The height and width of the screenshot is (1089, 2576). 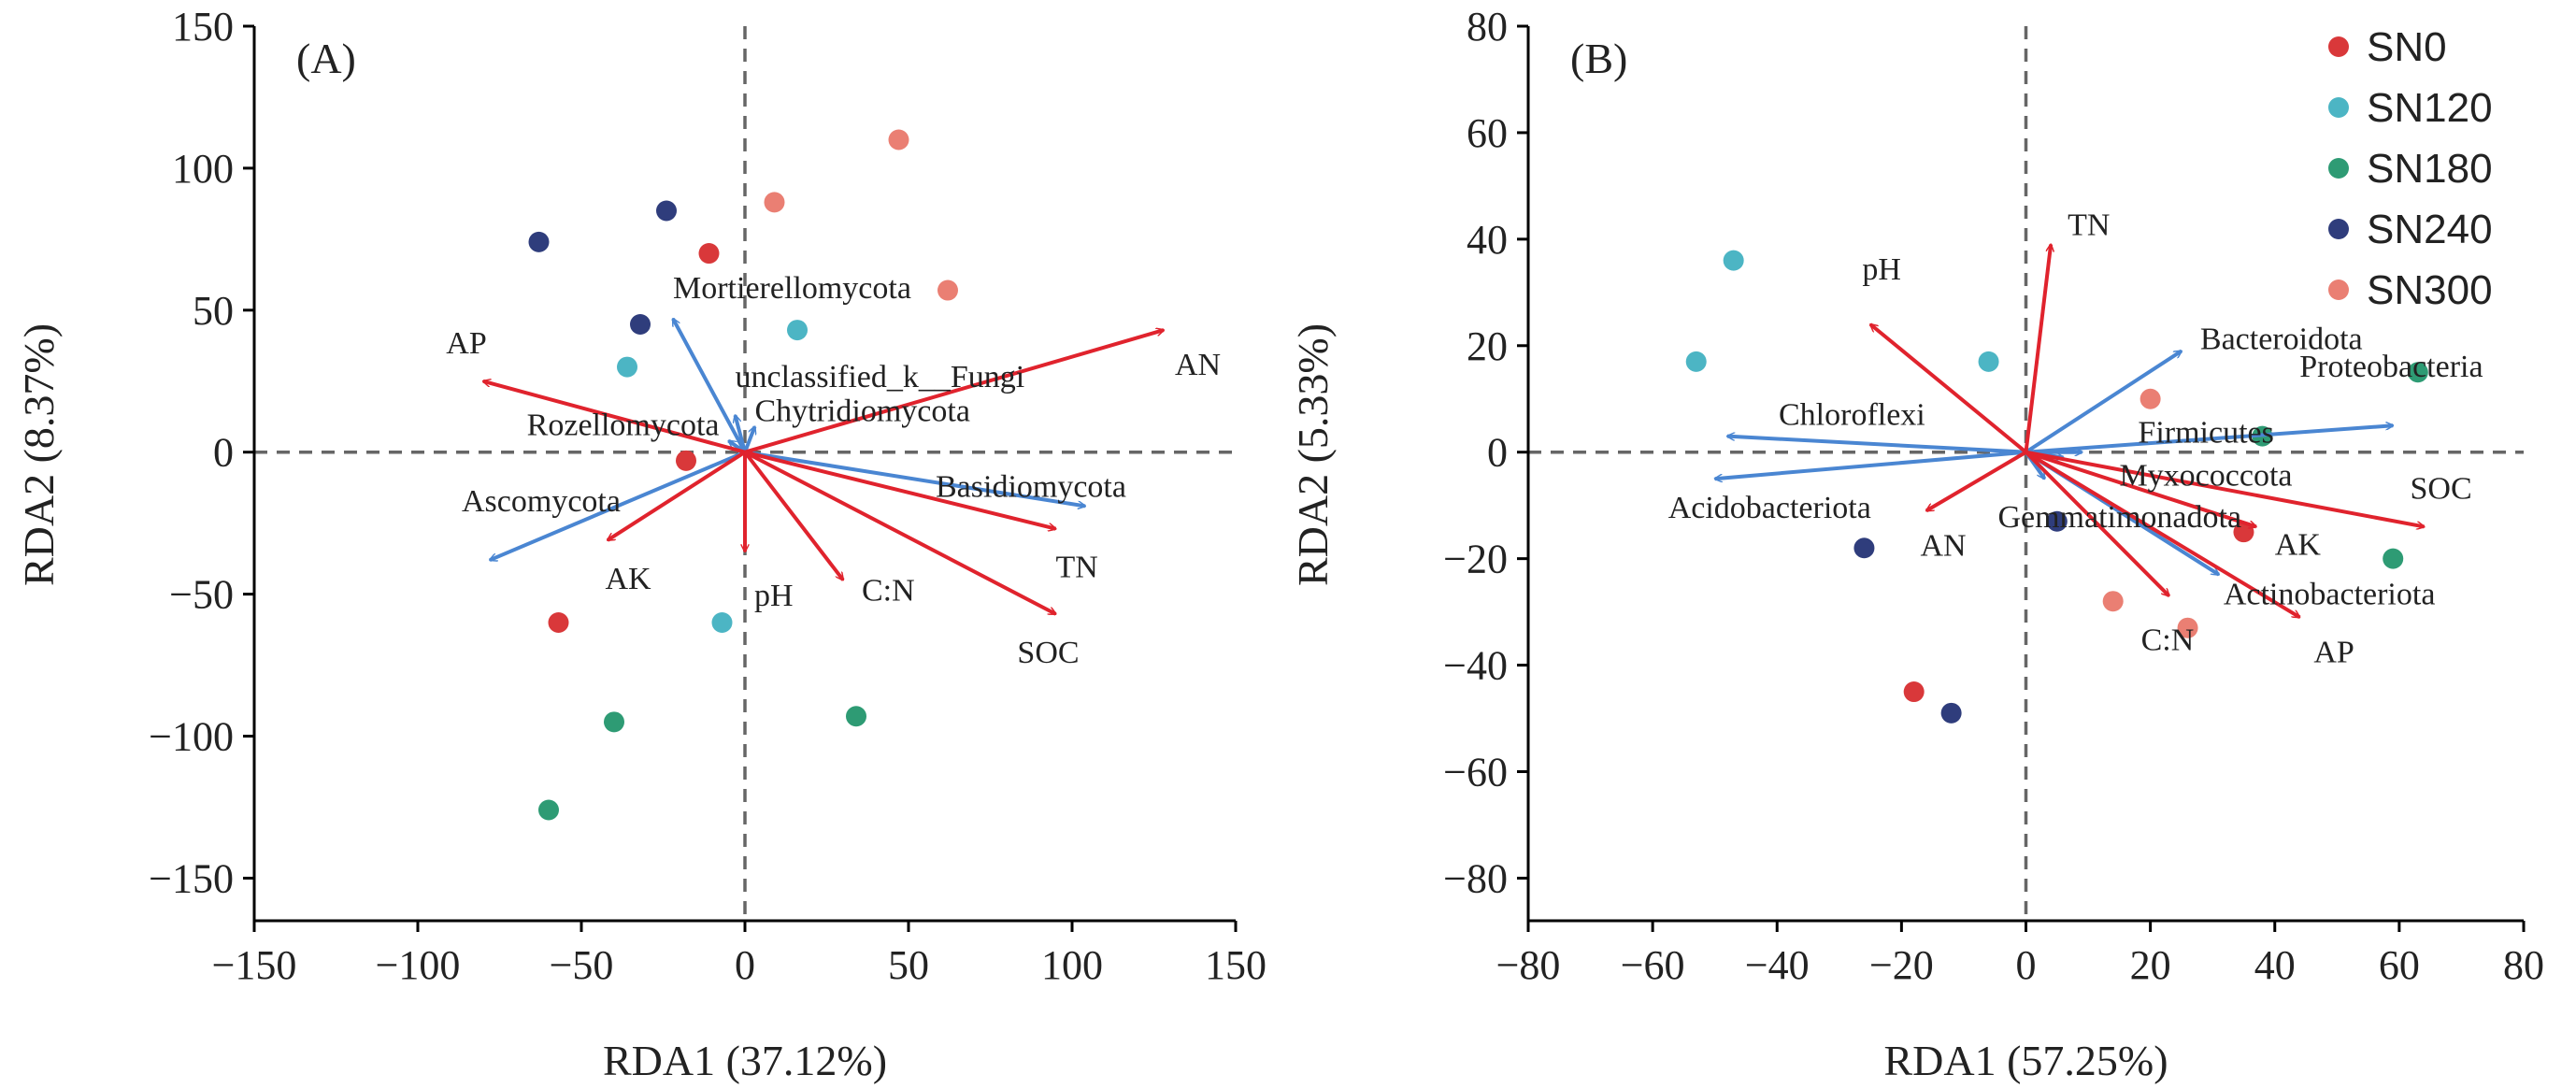 I want to click on taxa-arrow-basidiomycota, so click(x=914, y=478).